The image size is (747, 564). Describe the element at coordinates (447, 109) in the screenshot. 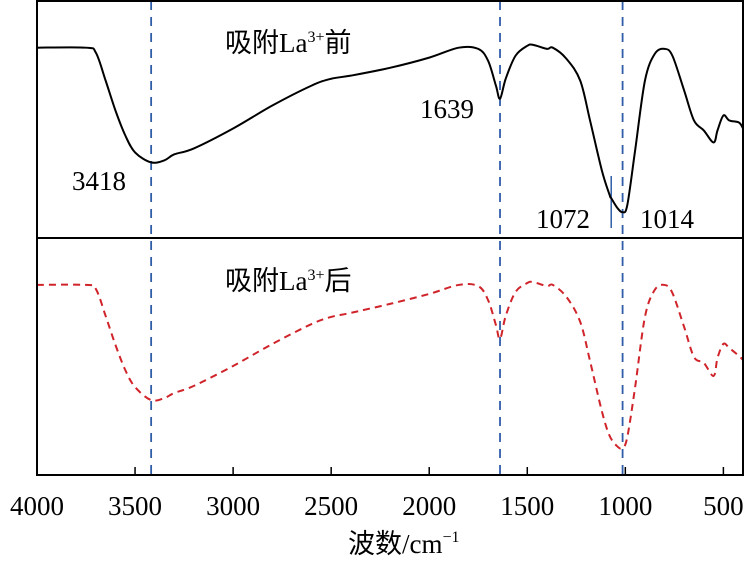

I see `peak-label-1639: 1639` at that location.